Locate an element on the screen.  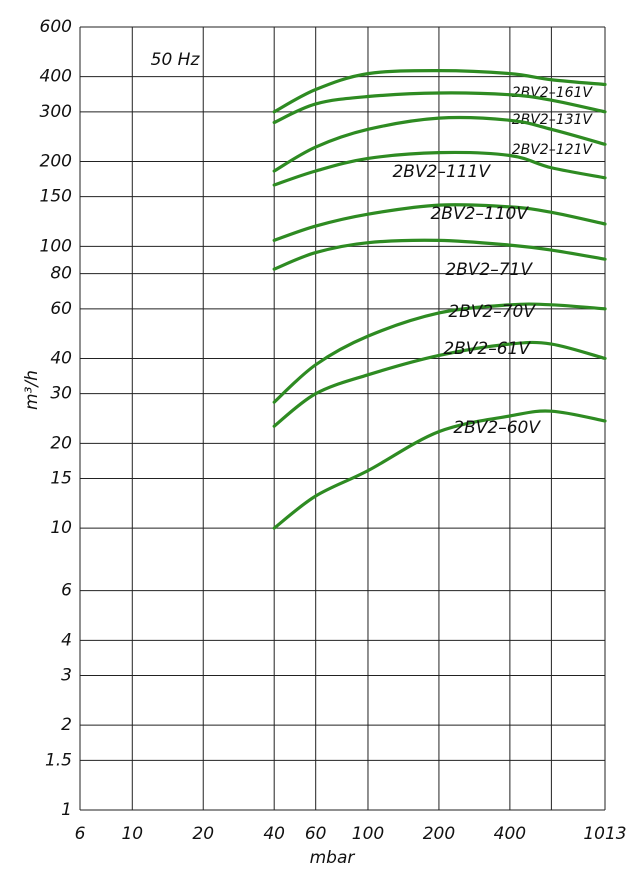
series-label: 2BV2–131V is located at coordinates (553, 120).